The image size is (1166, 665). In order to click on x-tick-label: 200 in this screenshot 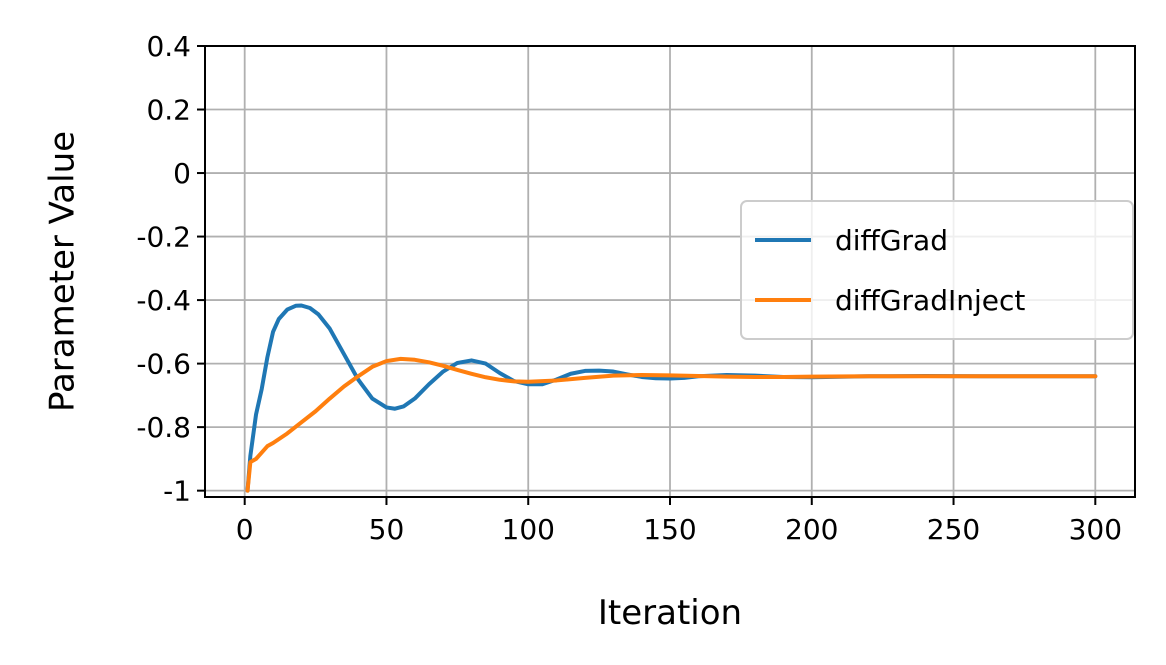, I will do `click(811, 529)`.